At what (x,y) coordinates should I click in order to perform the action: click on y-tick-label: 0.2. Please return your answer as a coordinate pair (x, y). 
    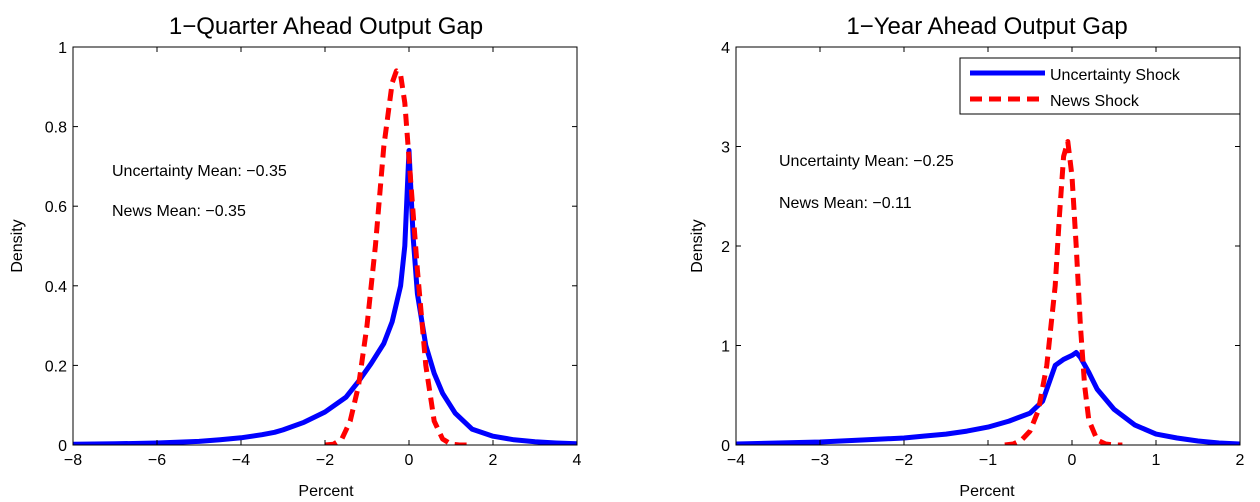
    Looking at the image, I should click on (56, 366).